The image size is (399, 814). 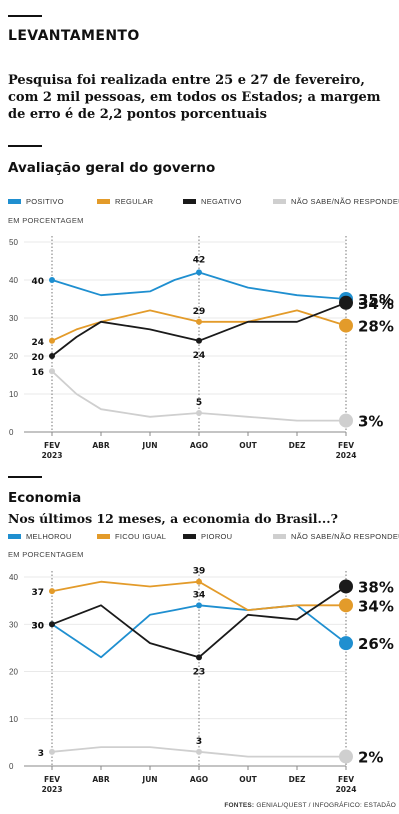 I want to click on data-label-start: 24, so click(x=37, y=343).